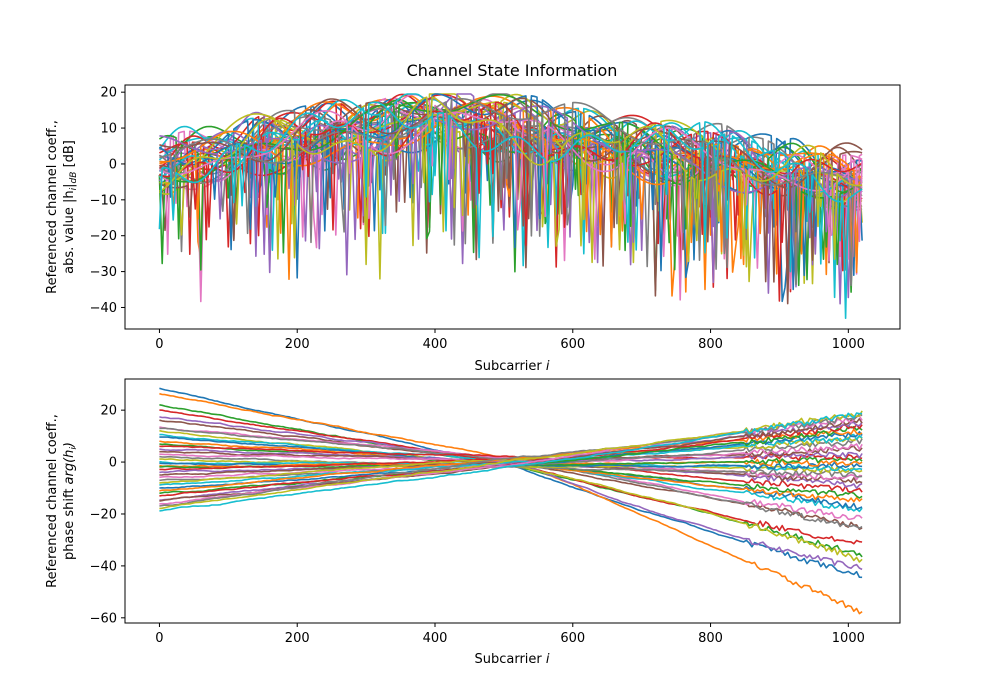  Describe the element at coordinates (159, 344) in the screenshot. I see `magnitude-xtick-label: 0` at that location.